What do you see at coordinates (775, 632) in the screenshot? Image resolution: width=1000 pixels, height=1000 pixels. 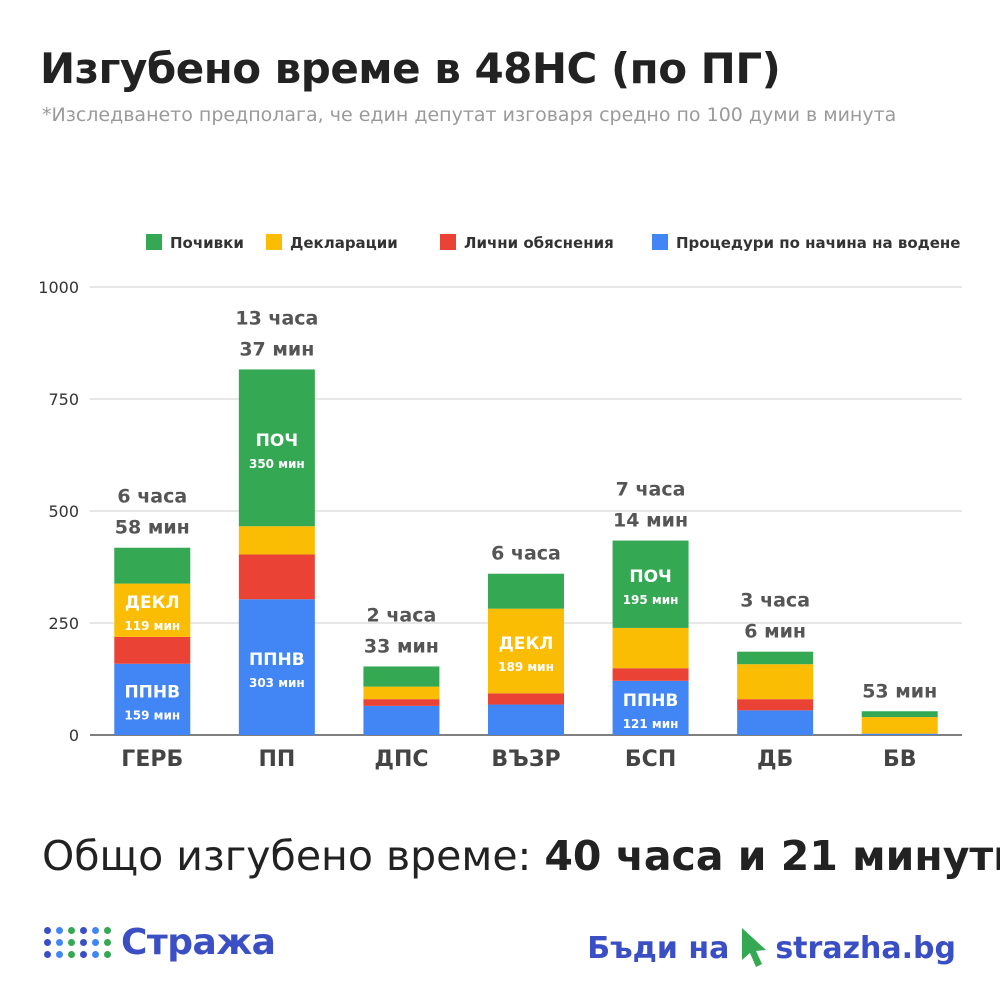 I see `total-label: 6 мин` at bounding box center [775, 632].